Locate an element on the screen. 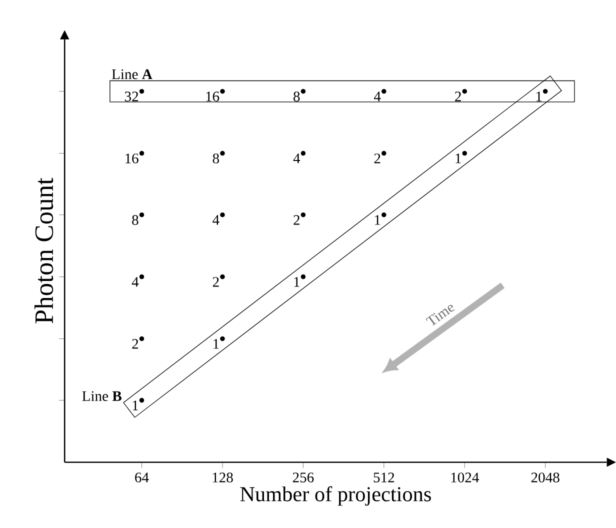  x-tick-label: 512 is located at coordinates (384, 477).